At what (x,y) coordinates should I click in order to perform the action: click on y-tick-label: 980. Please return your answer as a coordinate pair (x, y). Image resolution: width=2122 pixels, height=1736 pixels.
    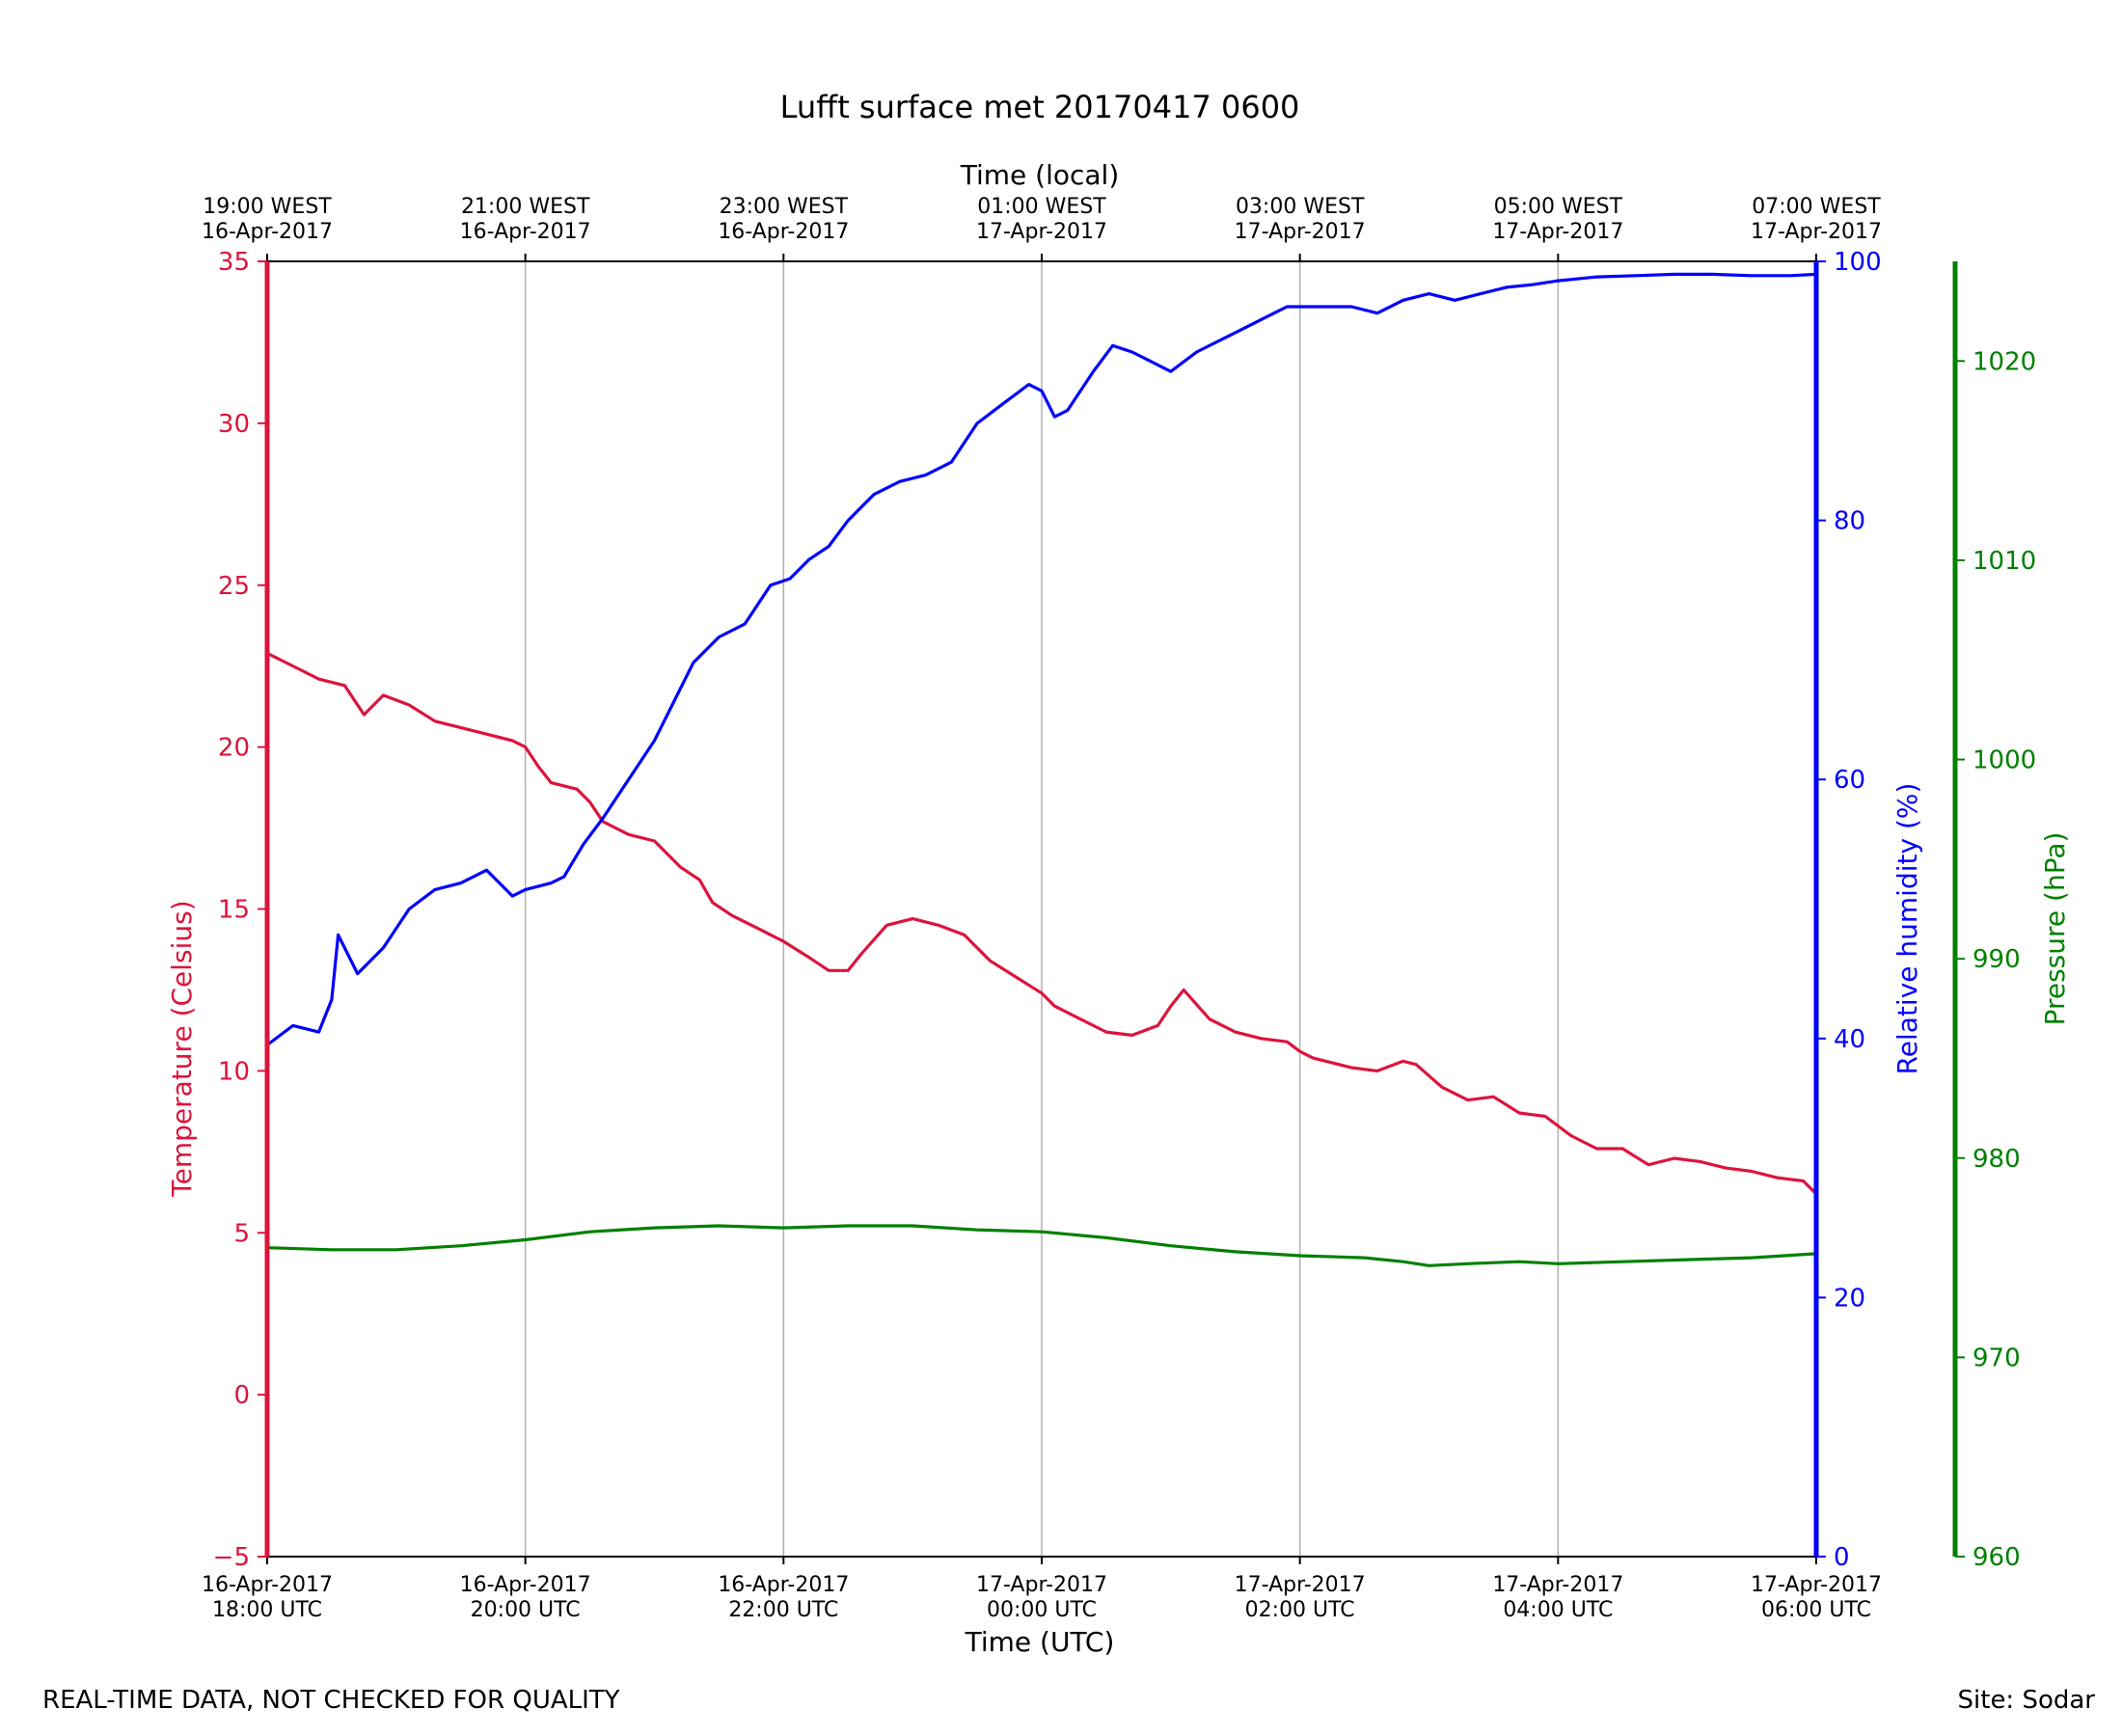
    Looking at the image, I should click on (1997, 1159).